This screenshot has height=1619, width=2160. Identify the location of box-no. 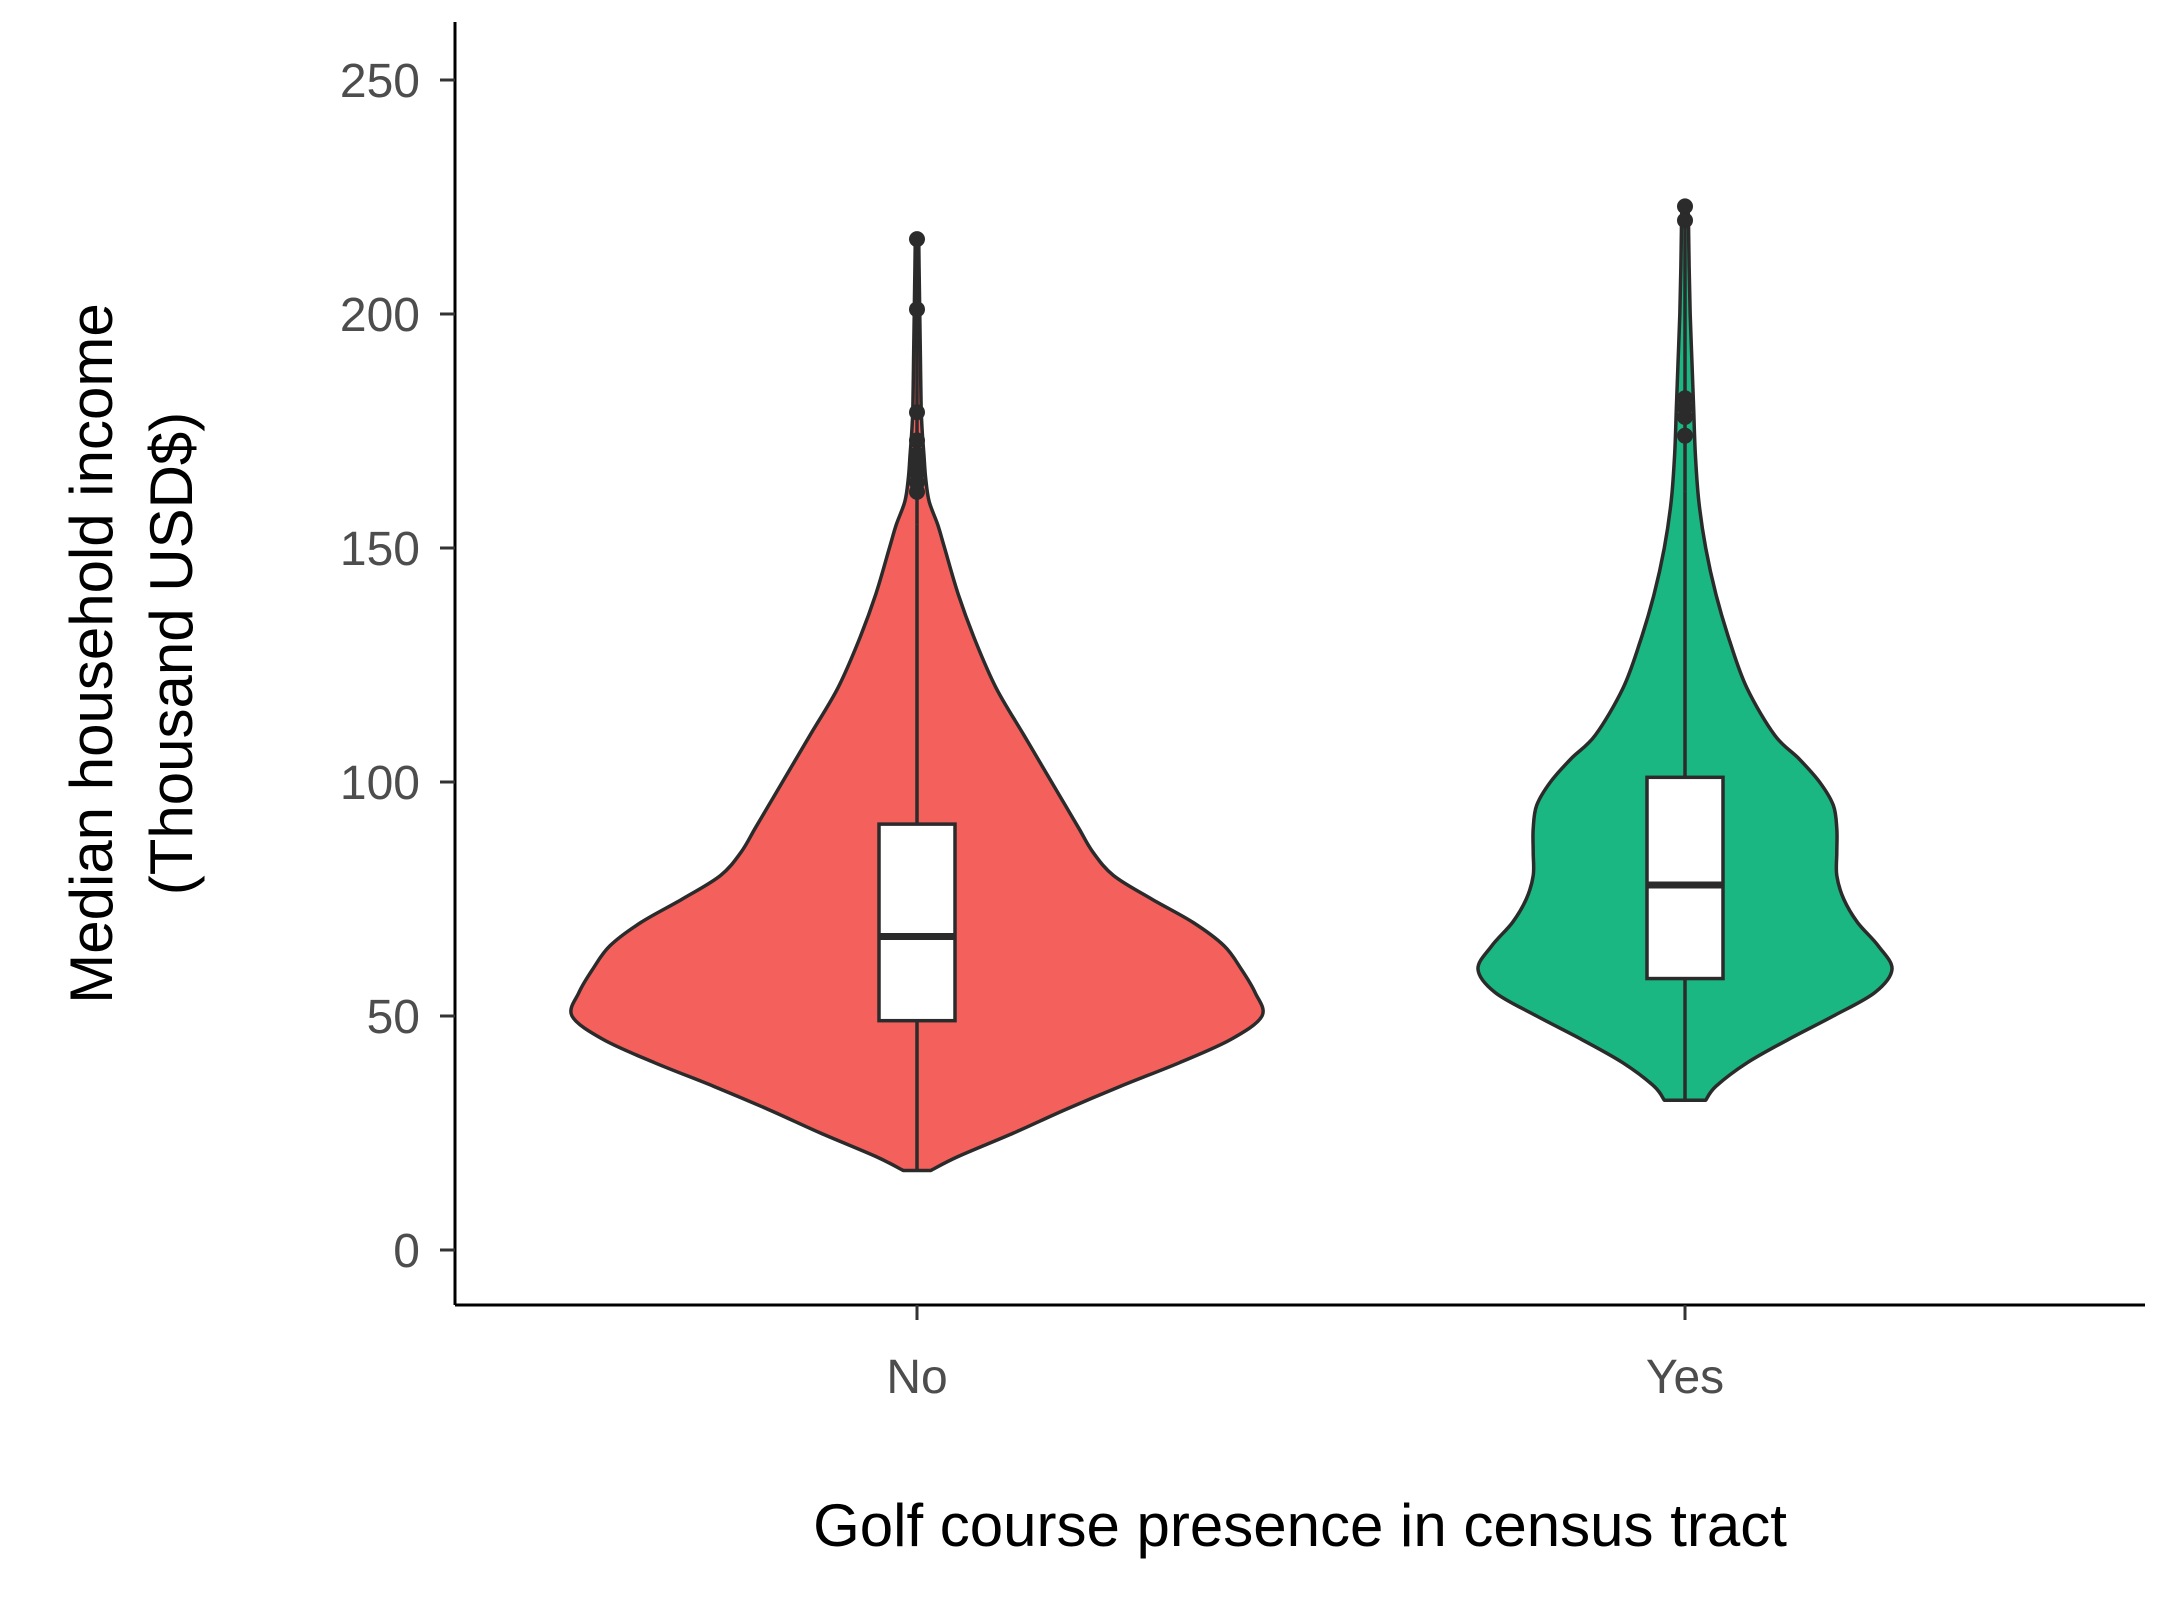
(917, 922).